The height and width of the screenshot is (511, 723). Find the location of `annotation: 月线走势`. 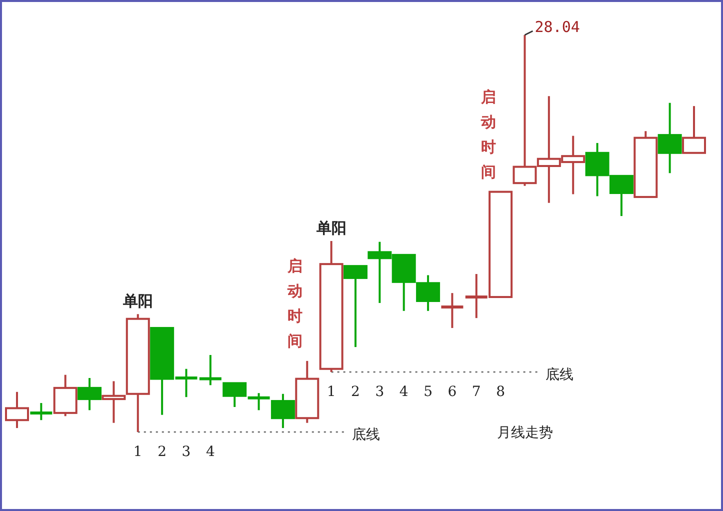

annotation: 月线走势 is located at coordinates (524, 433).